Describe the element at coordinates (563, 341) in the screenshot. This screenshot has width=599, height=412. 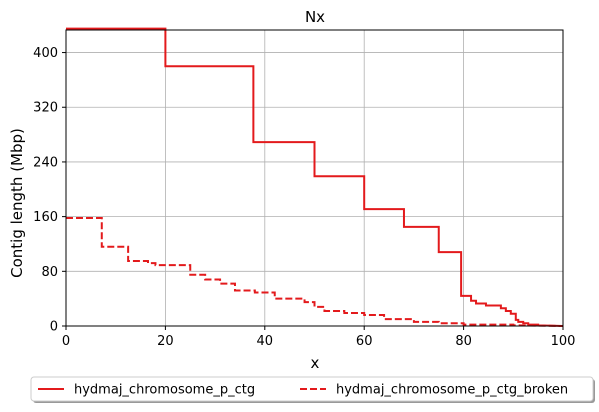
I see `x-tick-label: 100` at that location.